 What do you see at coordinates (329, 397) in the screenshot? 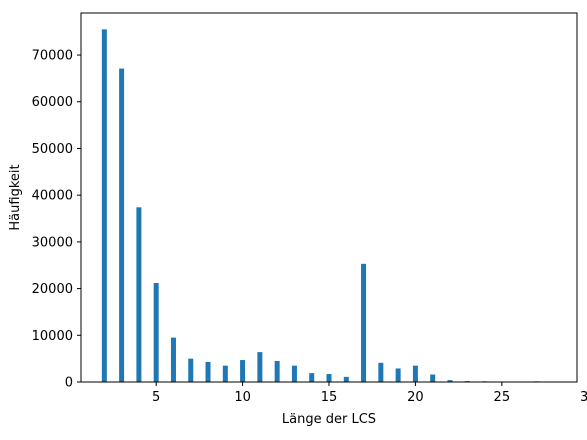
I see `x-tick-label: 15` at bounding box center [329, 397].